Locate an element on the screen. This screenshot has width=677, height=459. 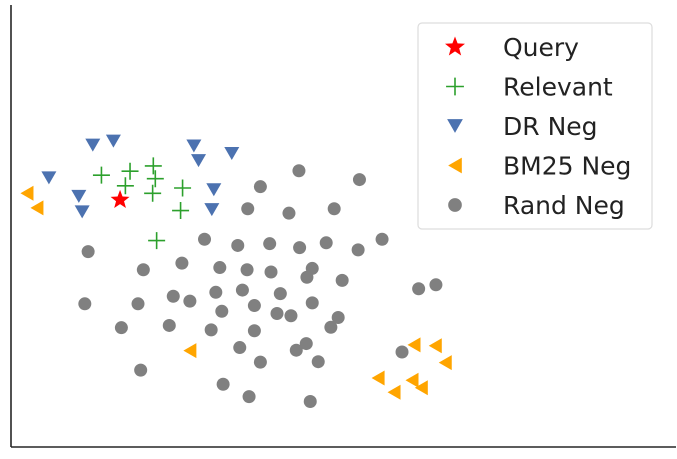
legend-label-rand-neg: Rand Neg is located at coordinates (564, 205).